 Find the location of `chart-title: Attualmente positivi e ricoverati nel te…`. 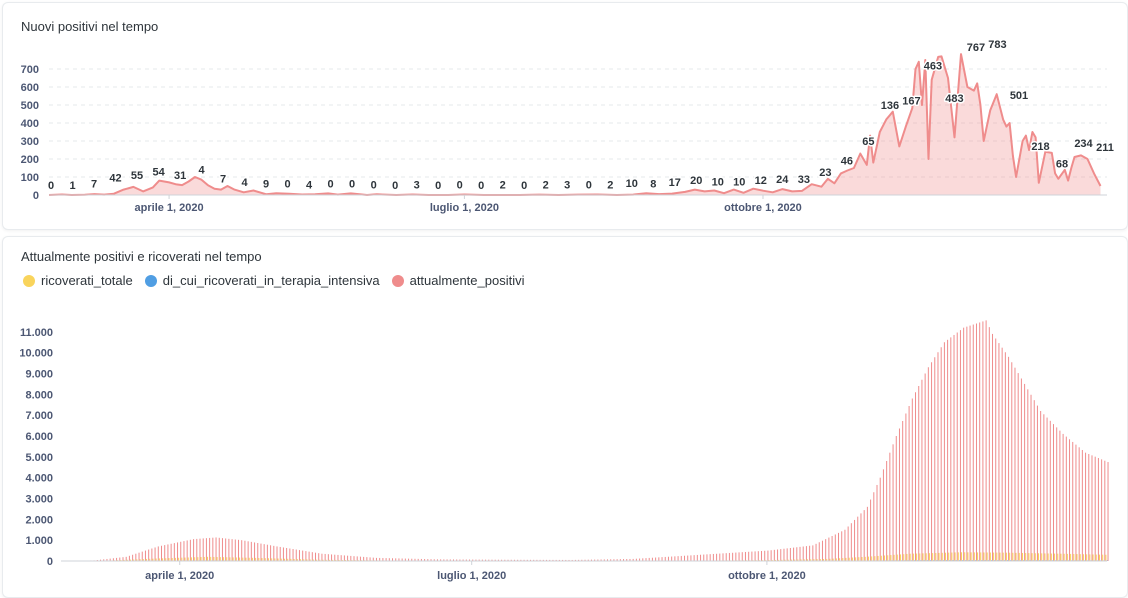

chart-title: Attualmente positivi e ricoverati nel te… is located at coordinates (141, 256).